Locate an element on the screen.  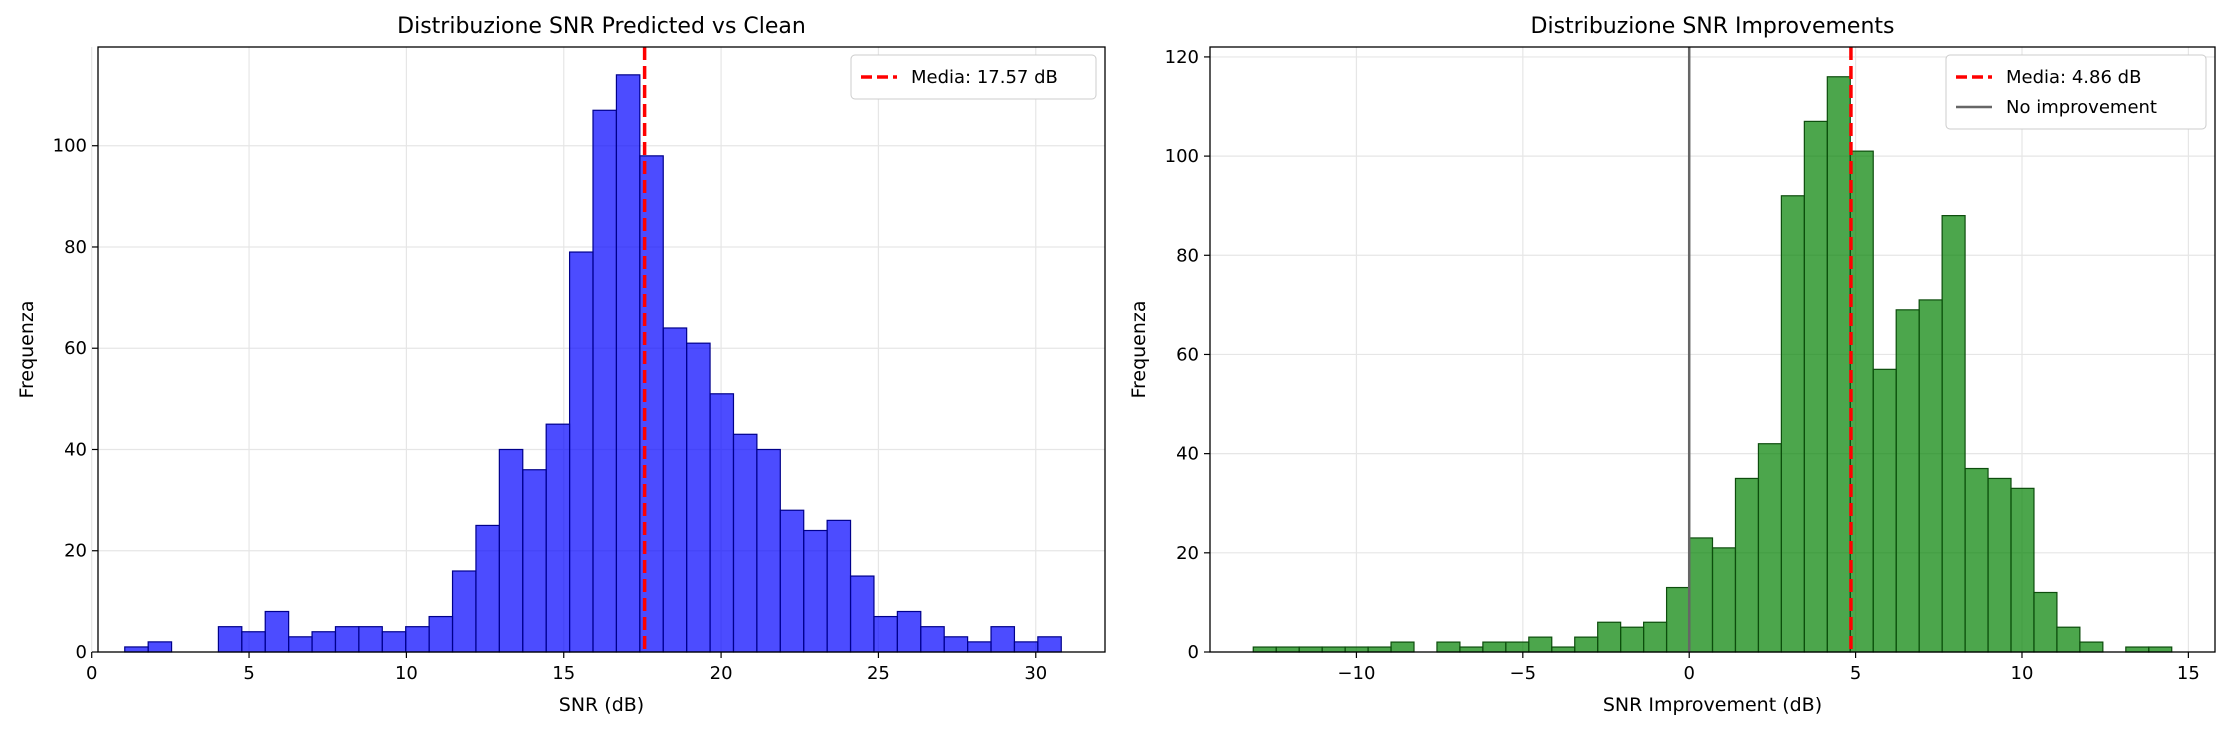
y-tick-label-left: 0 is located at coordinates (81, 652).